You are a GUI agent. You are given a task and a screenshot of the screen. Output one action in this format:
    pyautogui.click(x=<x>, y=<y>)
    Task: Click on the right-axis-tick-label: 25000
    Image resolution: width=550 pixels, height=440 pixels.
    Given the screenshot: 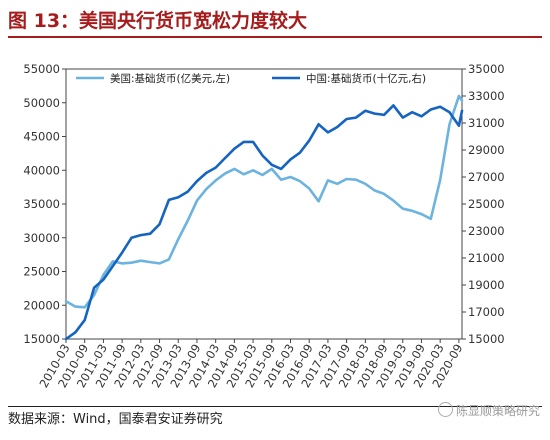 What is the action you would take?
    pyautogui.click(x=486, y=204)
    